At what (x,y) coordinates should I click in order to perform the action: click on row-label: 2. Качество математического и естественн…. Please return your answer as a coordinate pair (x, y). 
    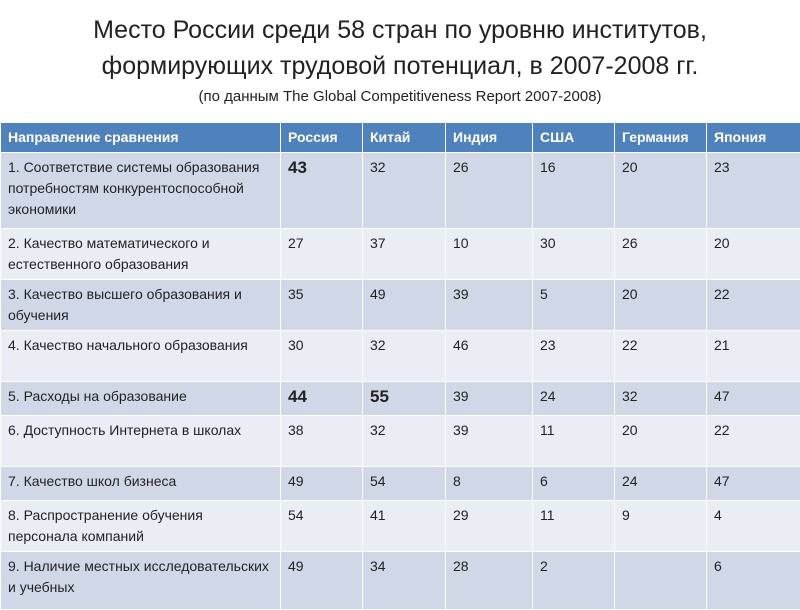
    Looking at the image, I should click on (141, 254).